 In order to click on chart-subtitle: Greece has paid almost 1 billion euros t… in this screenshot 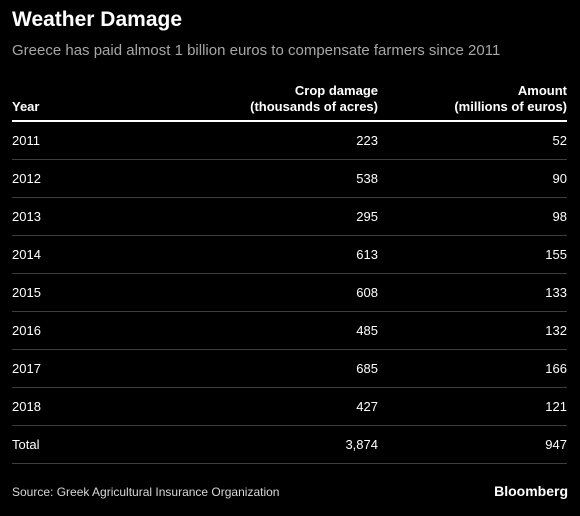, I will do `click(256, 50)`.